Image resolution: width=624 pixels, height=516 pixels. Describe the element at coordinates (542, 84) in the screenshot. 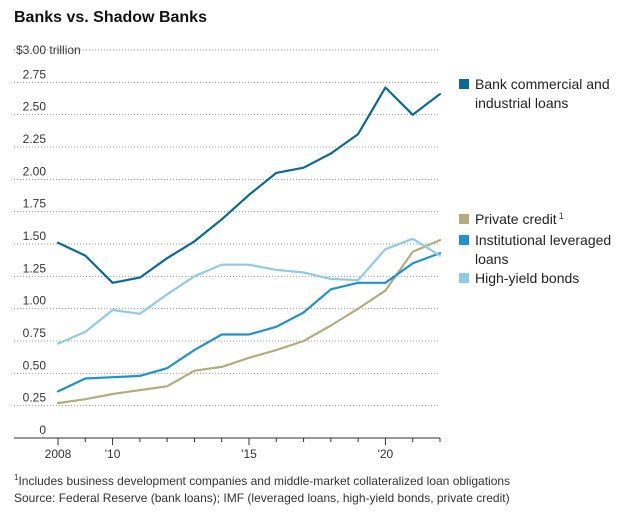

I see `legend-label: Bank commercial and` at that location.